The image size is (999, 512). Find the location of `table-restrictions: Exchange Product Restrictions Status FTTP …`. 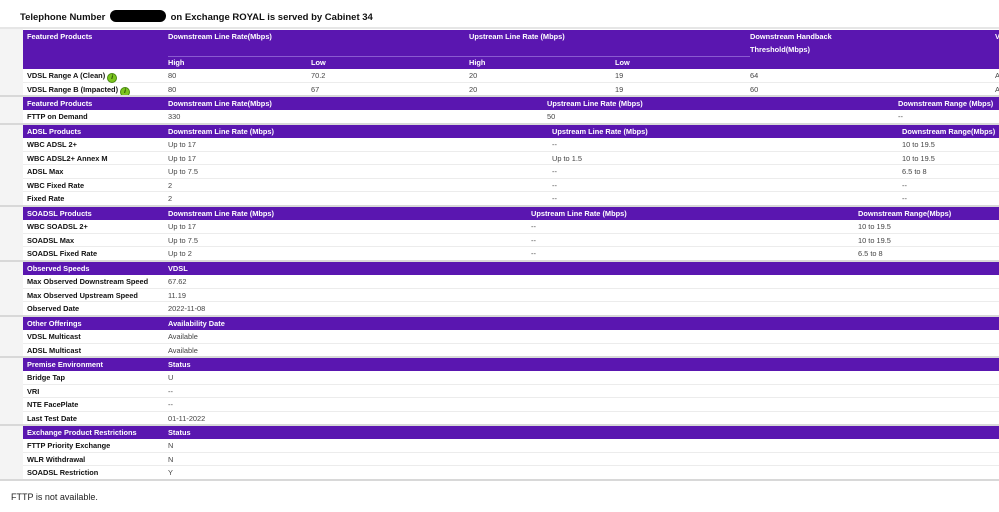

table-restrictions: Exchange Product Restrictions Status FTTP … is located at coordinates (511, 453).